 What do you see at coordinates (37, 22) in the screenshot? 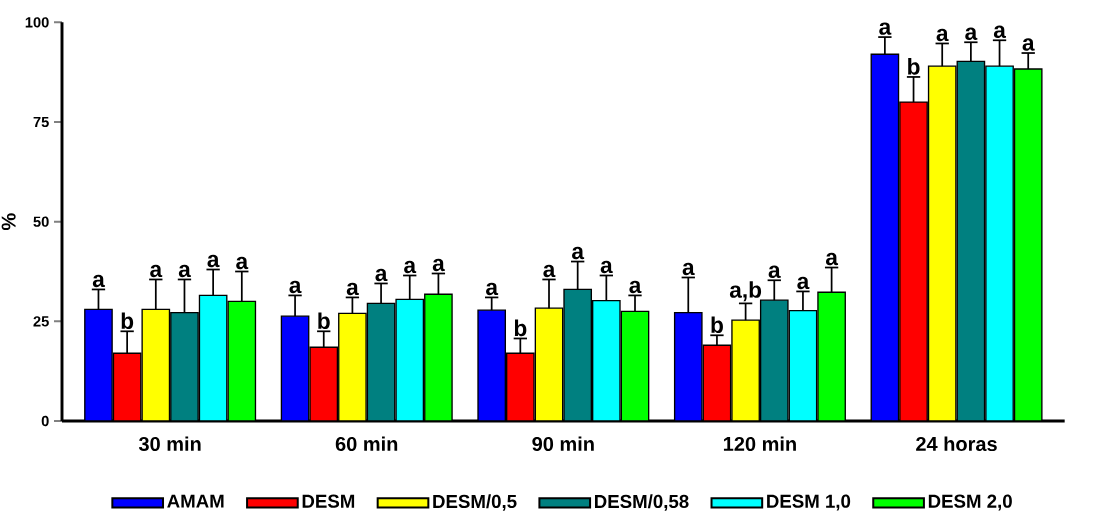
I see `y-tick-label: 100` at bounding box center [37, 22].